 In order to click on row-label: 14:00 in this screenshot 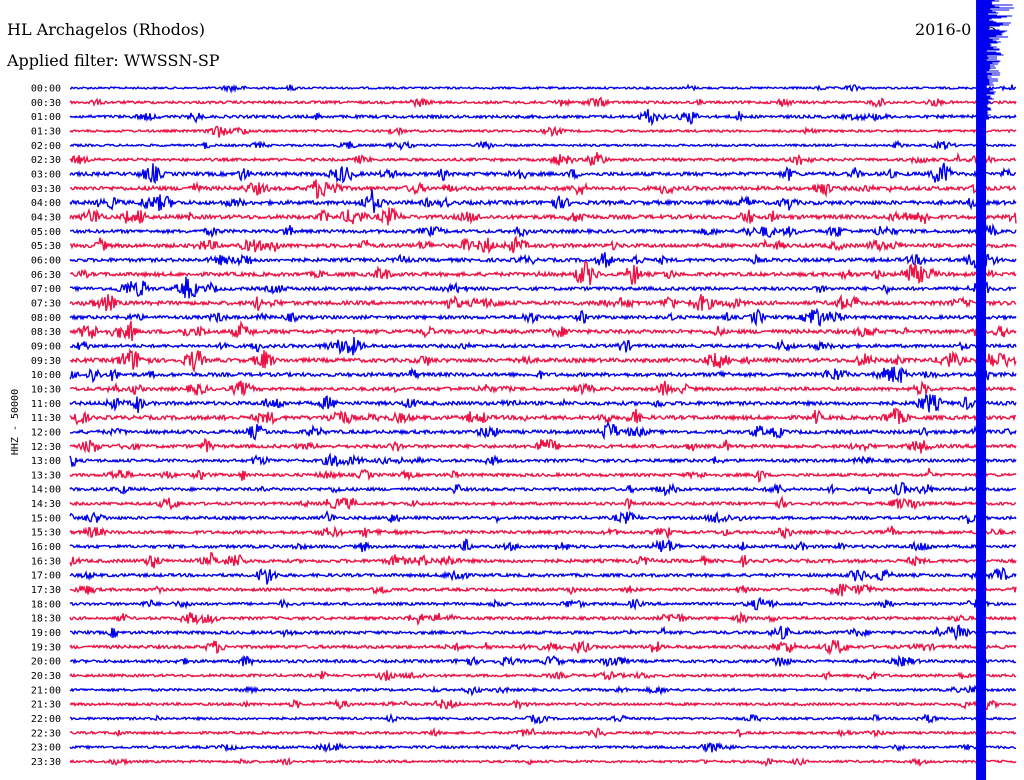, I will do `click(46, 490)`.